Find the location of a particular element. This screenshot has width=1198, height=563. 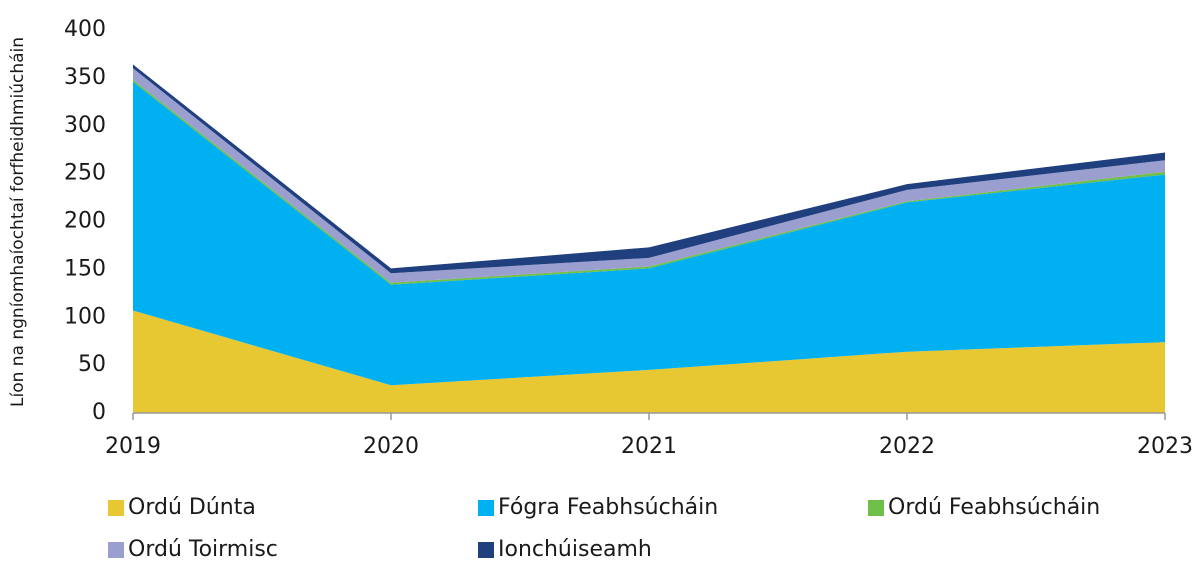

legend-label: Ordú Dúnta is located at coordinates (192, 507).